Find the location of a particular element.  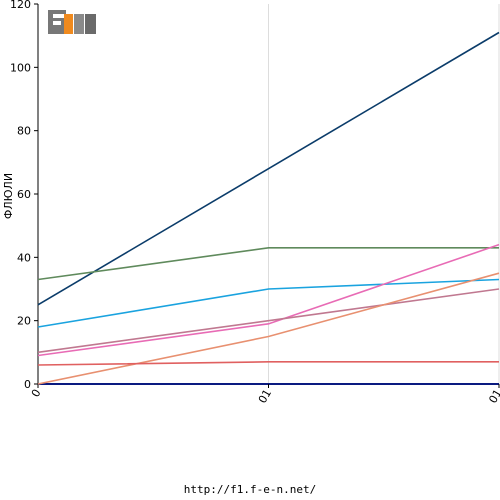

y-tick-label: 40 is located at coordinates (24, 257).